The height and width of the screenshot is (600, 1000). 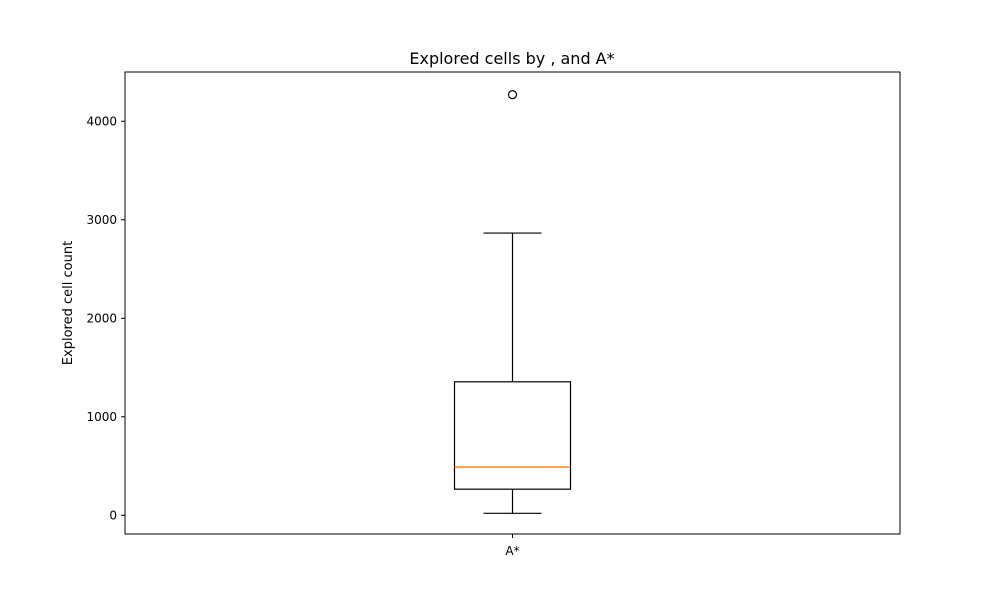 I want to click on outlier-point, so click(x=512, y=95).